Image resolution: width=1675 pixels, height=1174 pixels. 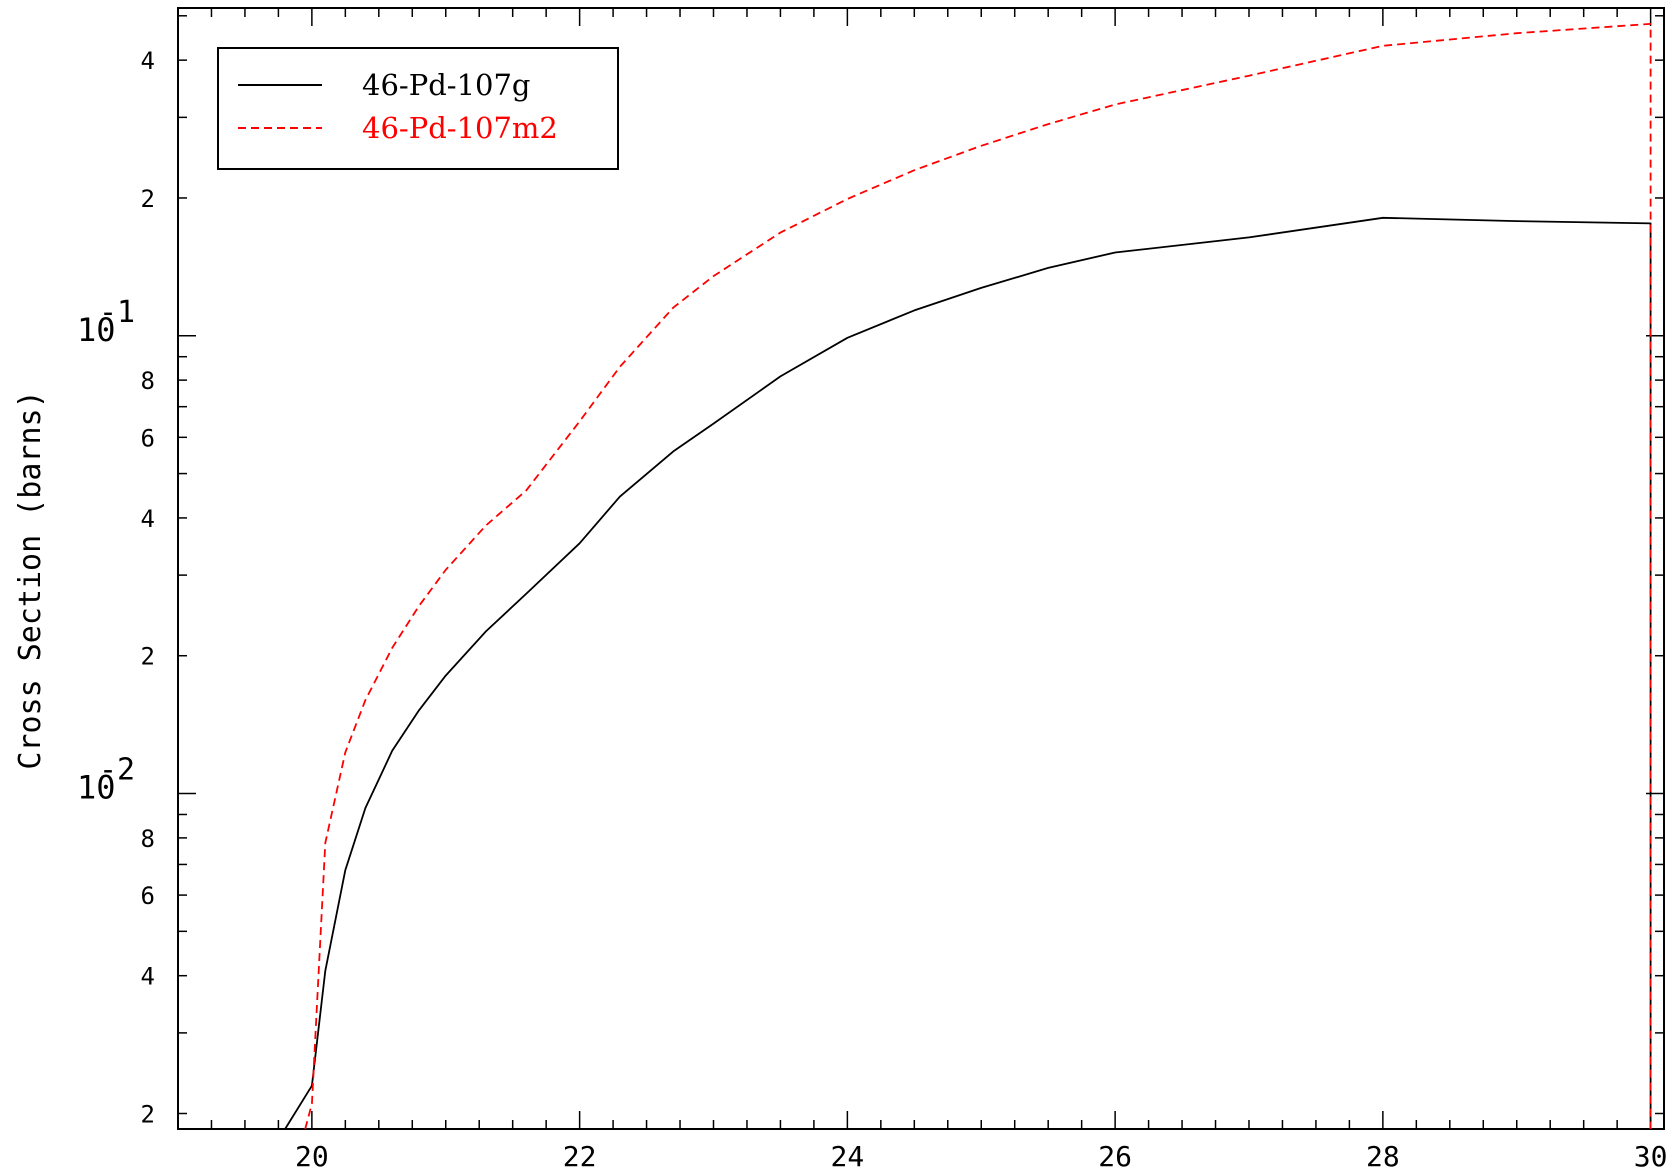 What do you see at coordinates (312, 1156) in the screenshot?
I see `x-tick-label: 20` at bounding box center [312, 1156].